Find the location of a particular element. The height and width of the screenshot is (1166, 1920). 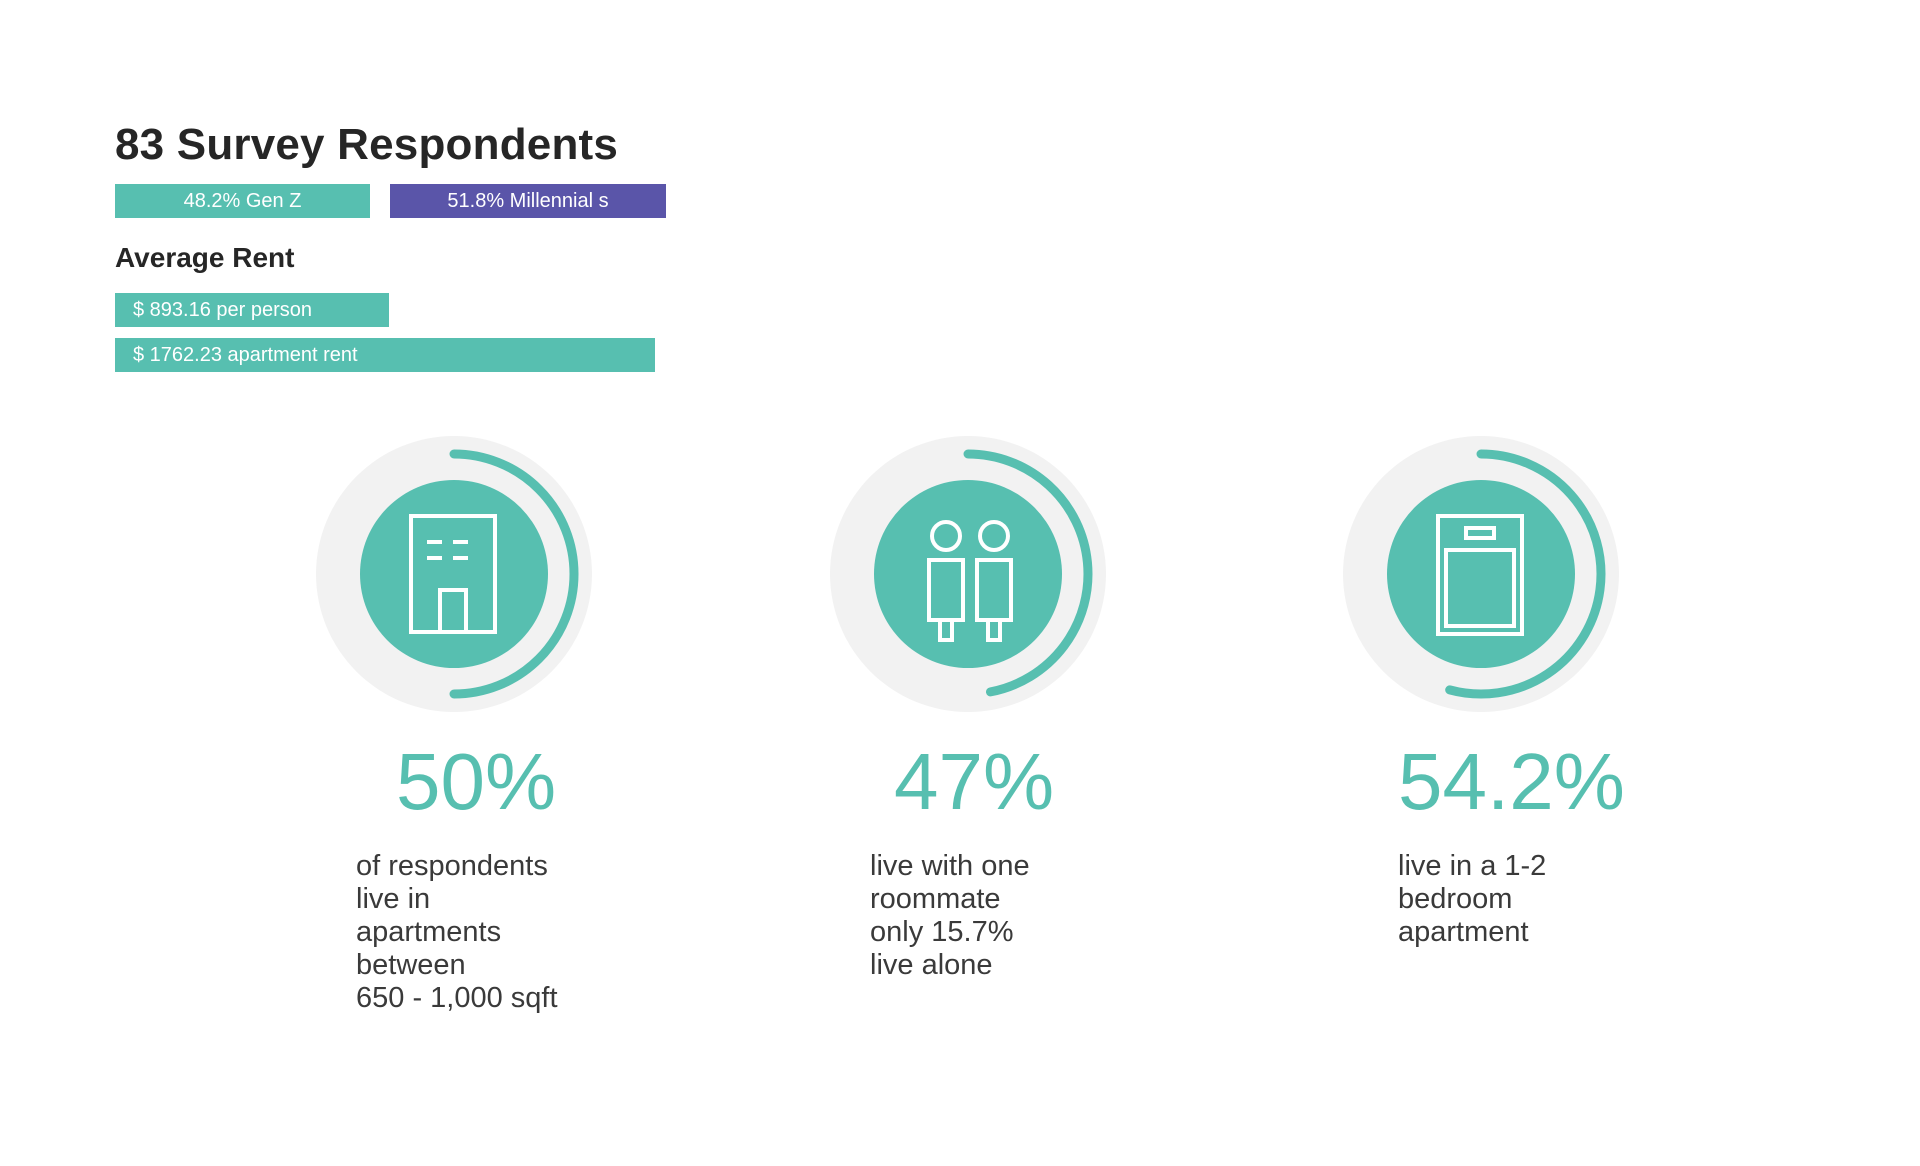

page-title: 83 Survey Respondents is located at coordinates (367, 144).